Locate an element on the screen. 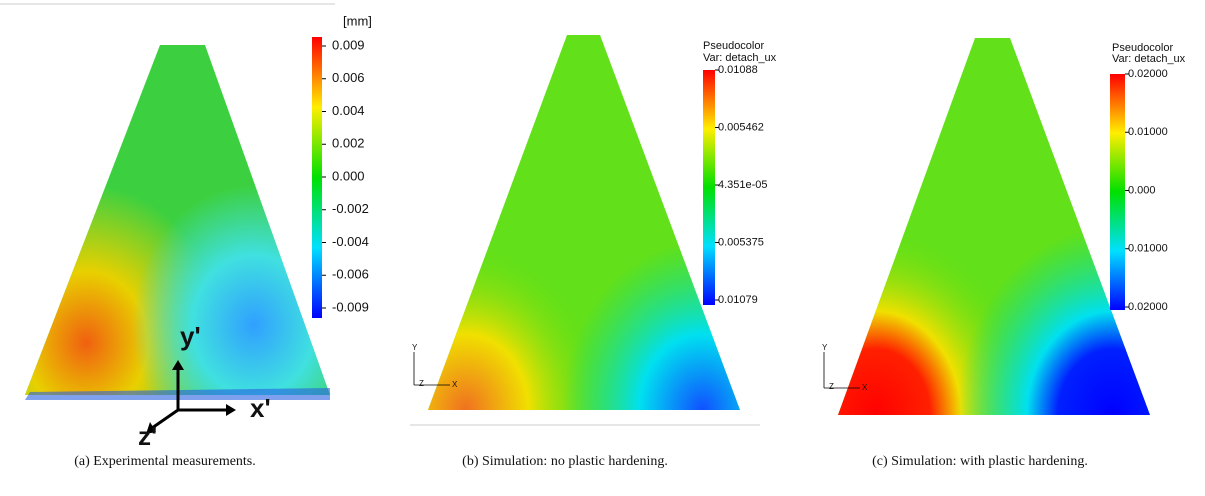 This screenshot has height=496, width=1205. colorbar-label: 0.002 is located at coordinates (348, 143).